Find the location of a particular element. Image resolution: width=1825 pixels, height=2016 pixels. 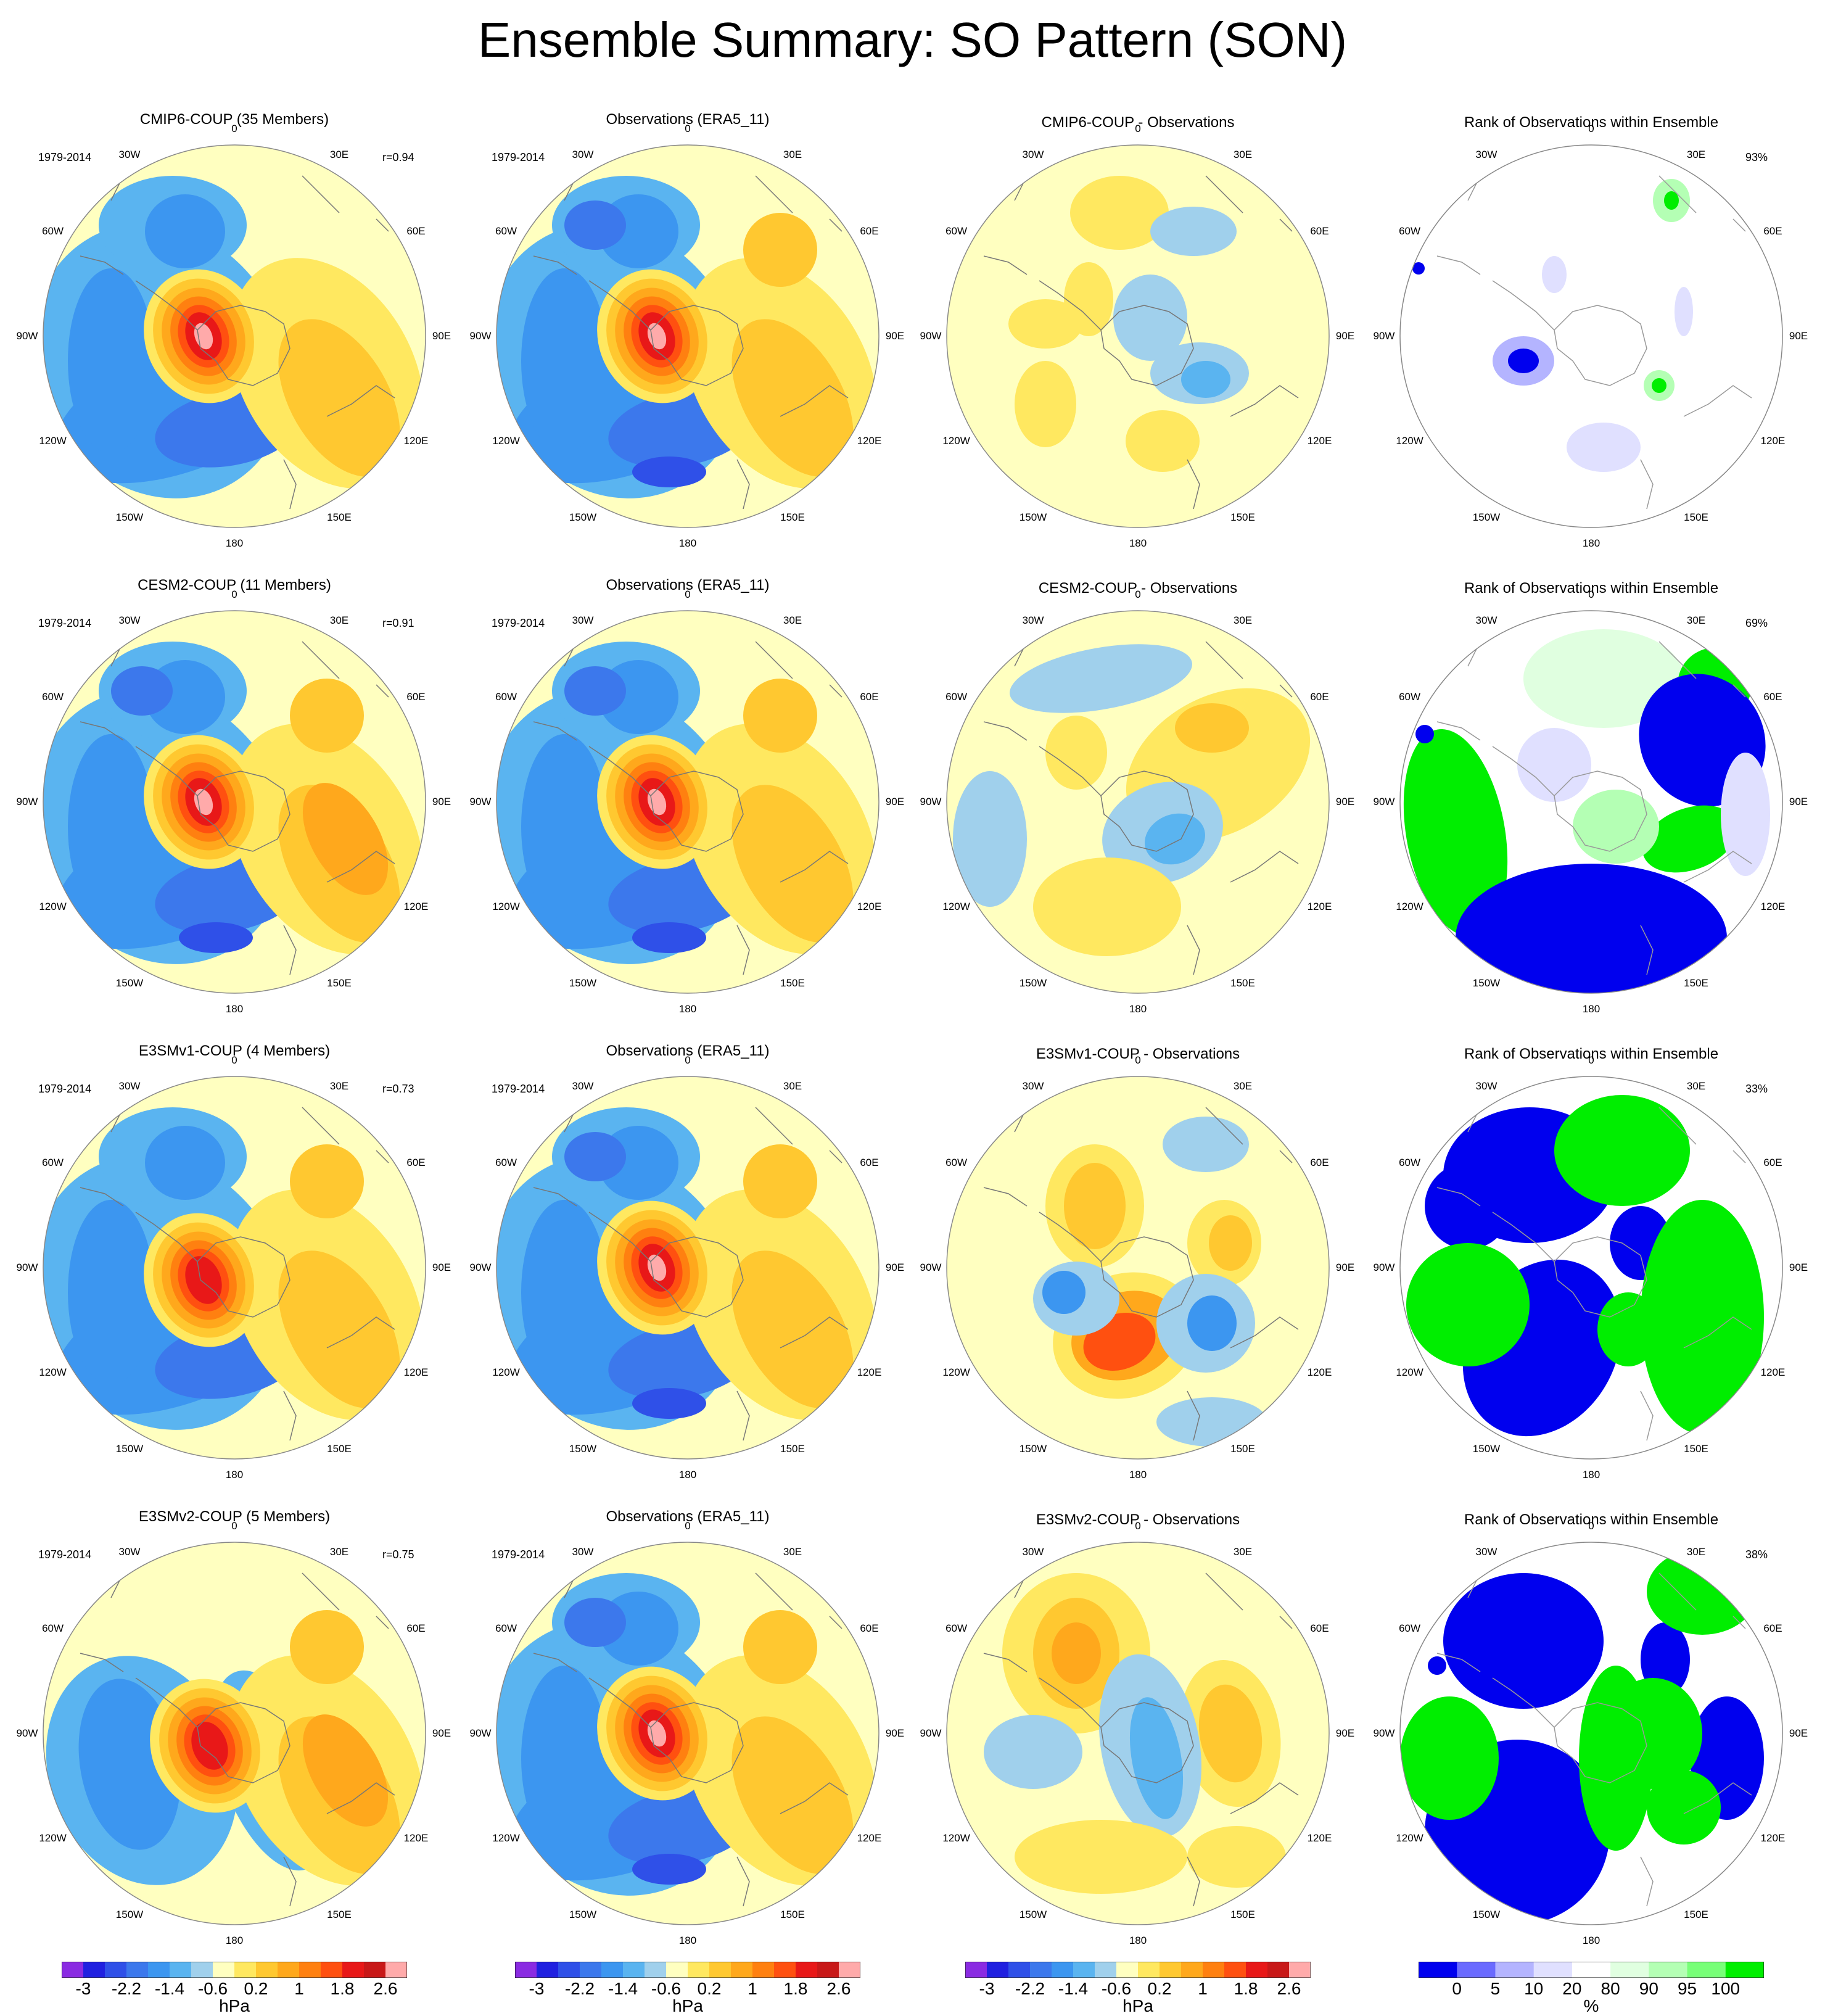

panel-3-0-lon-label: 30E is located at coordinates (339, 1551).